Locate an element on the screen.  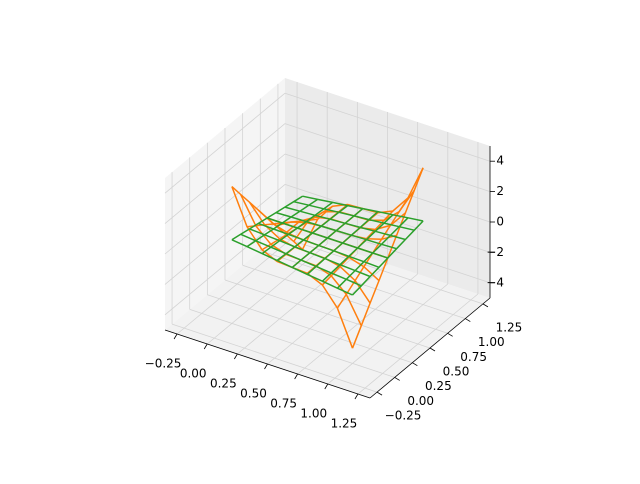
y-tick-label: 0.00 is located at coordinates (420, 401).